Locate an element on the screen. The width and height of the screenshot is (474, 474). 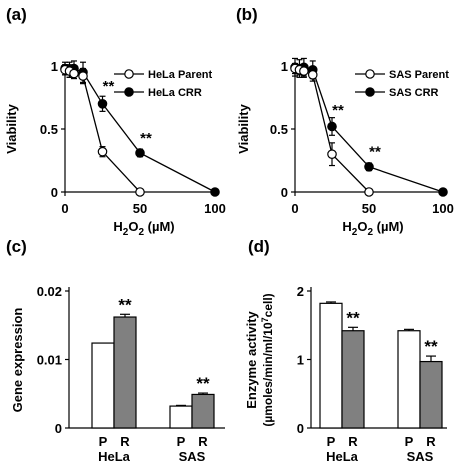
panel-label: (d) is located at coordinates (259, 246).